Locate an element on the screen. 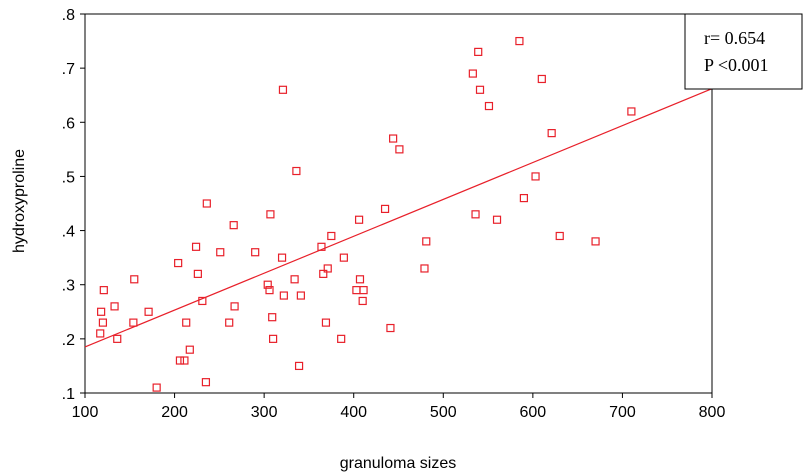  stat-box-border is located at coordinates (743, 51).